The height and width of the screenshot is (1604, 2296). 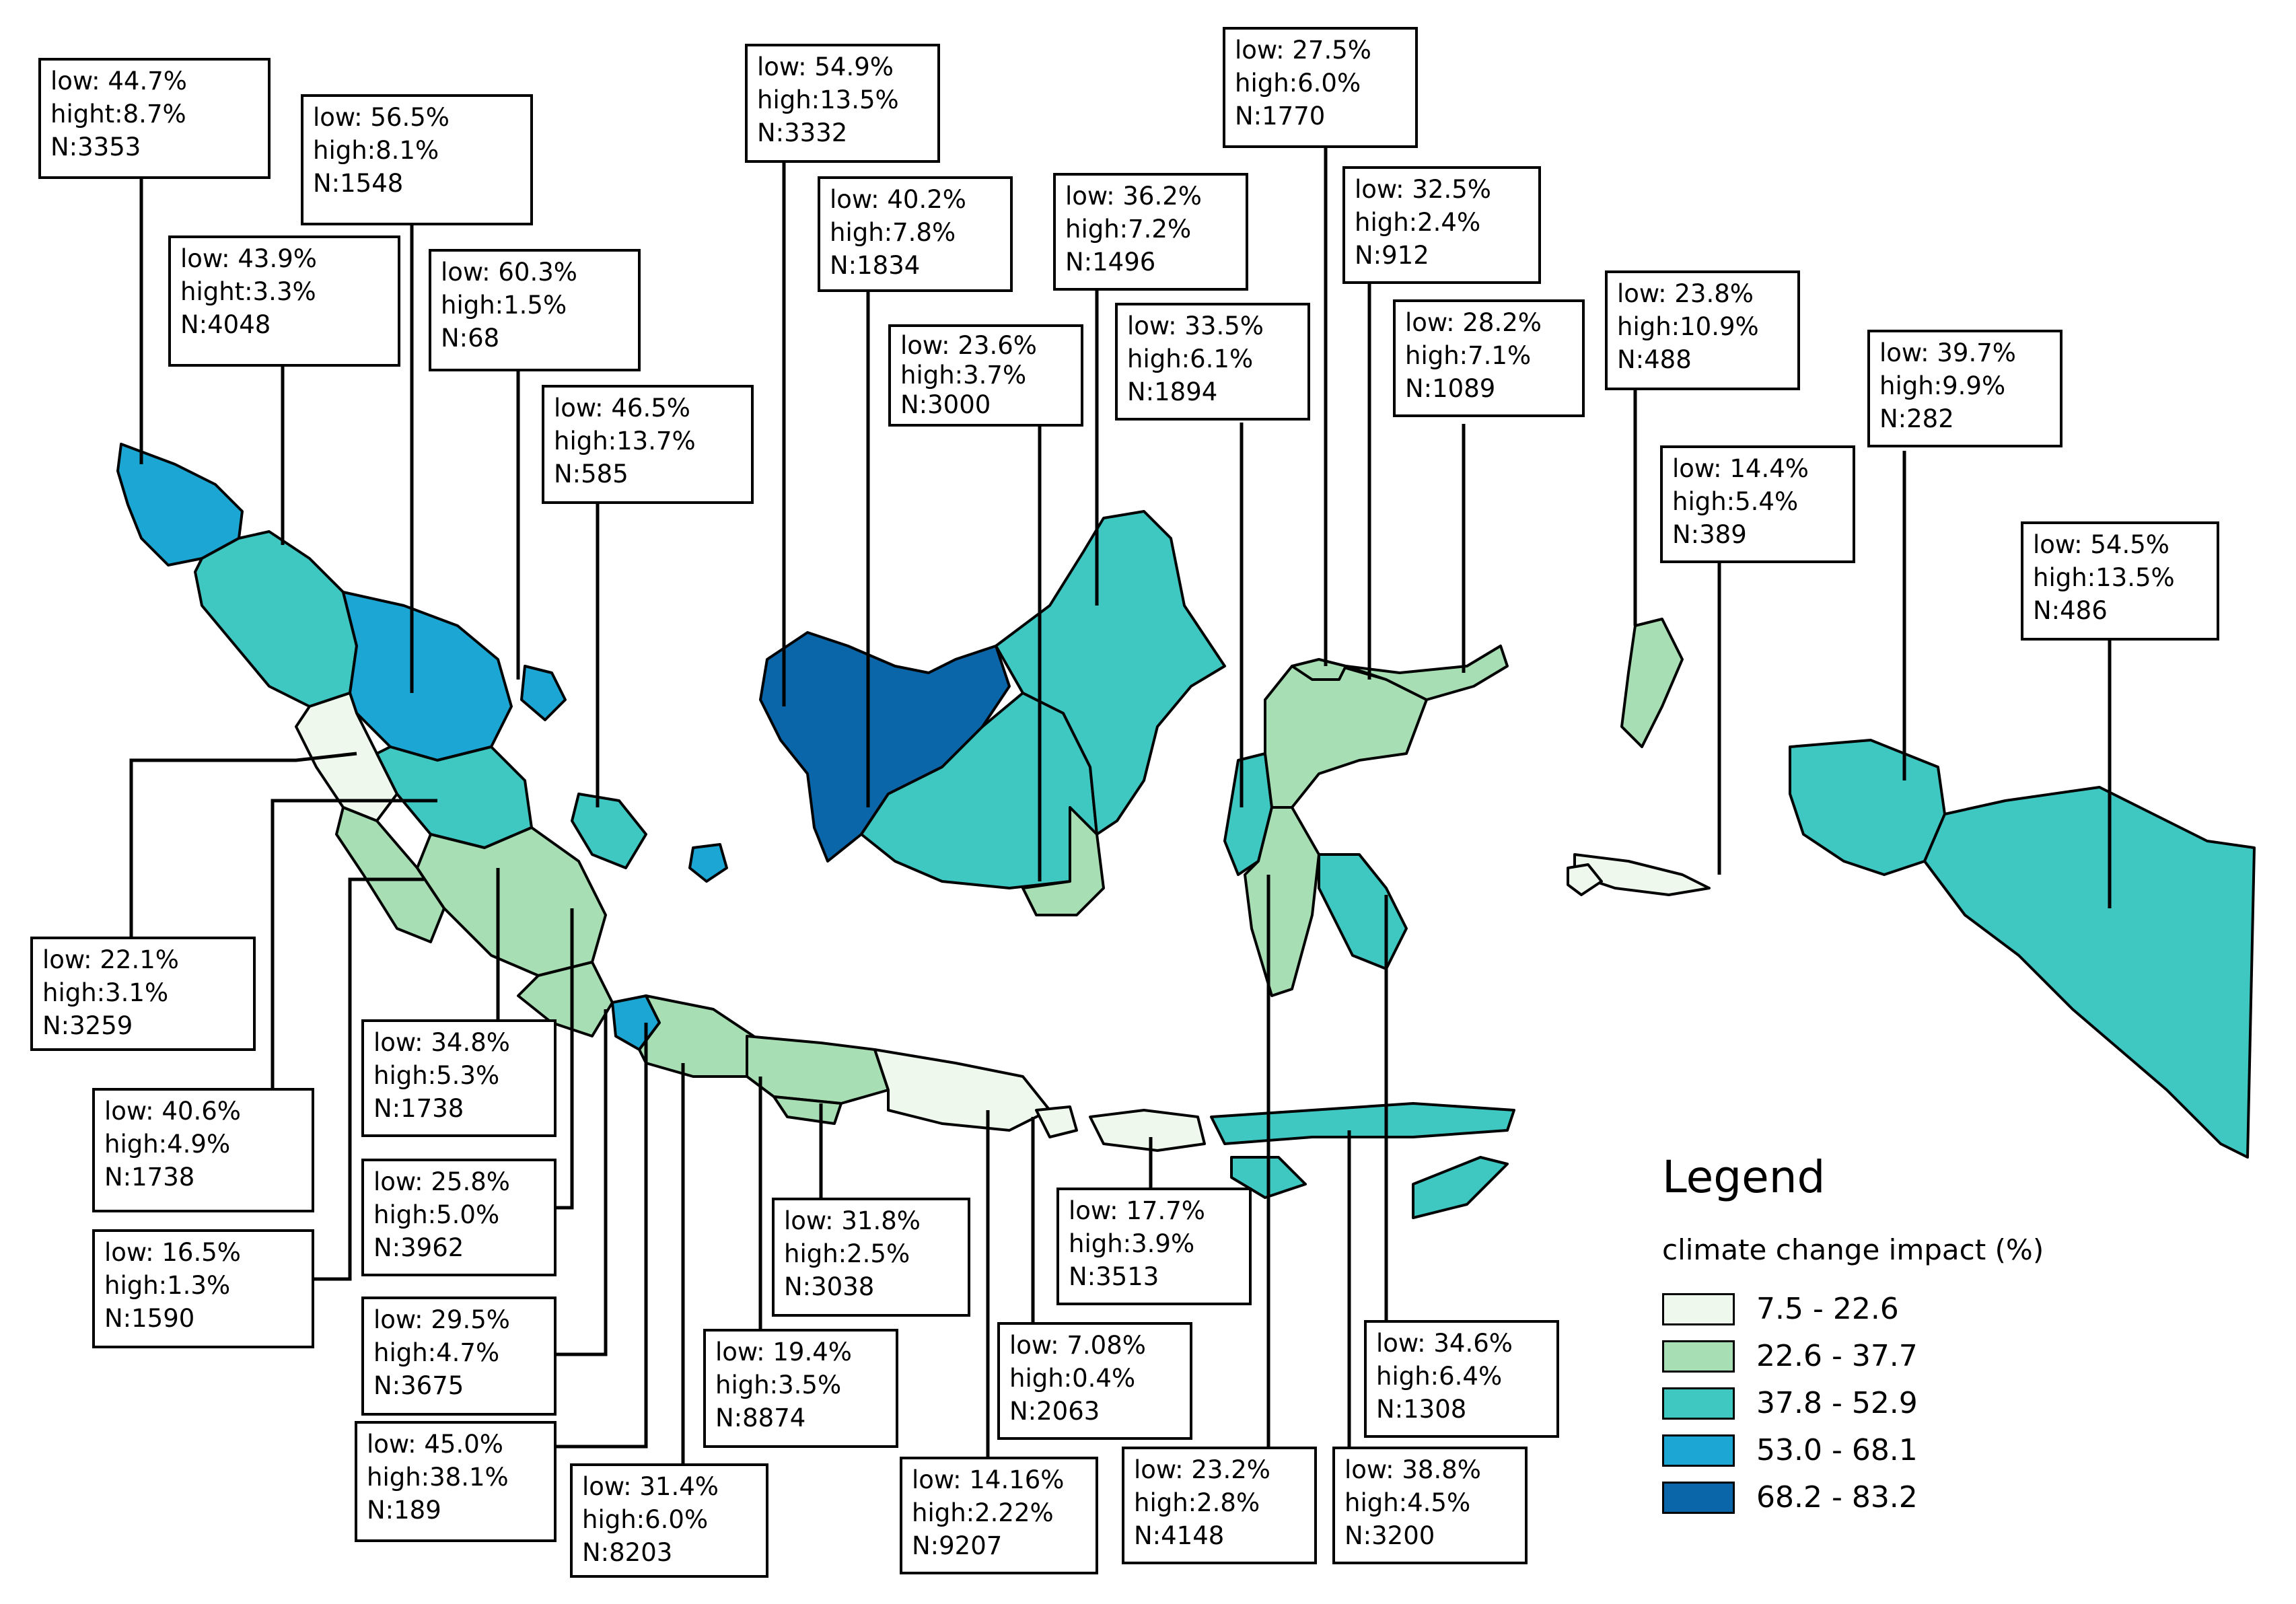 What do you see at coordinates (1942, 385) in the screenshot?
I see `label-high: high:9.9%` at bounding box center [1942, 385].